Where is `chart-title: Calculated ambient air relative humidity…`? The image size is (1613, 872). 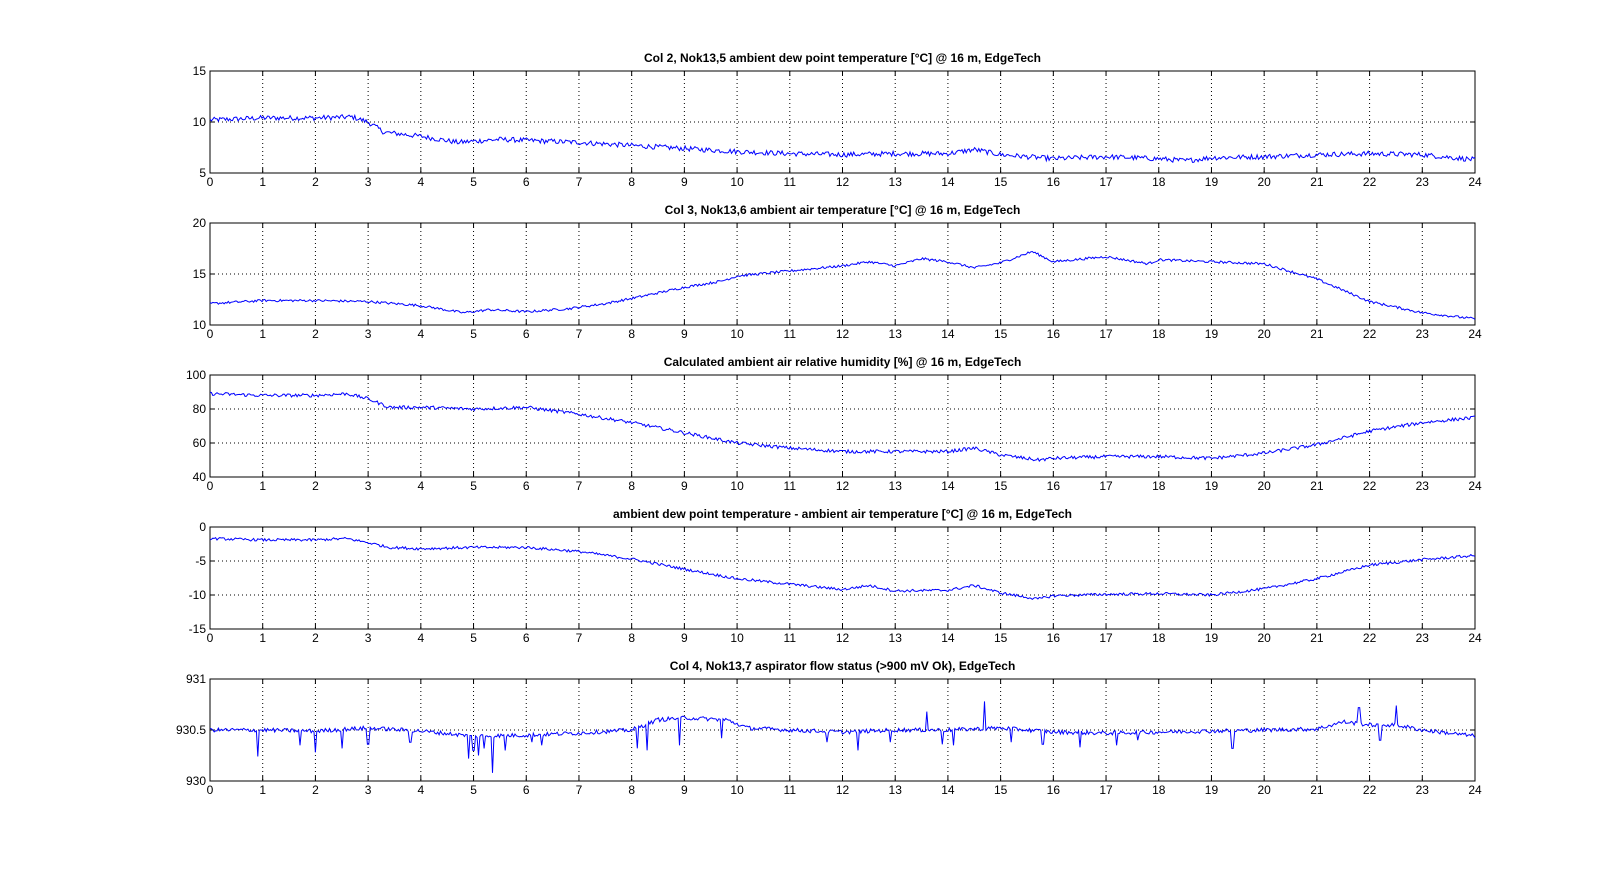
chart-title: Calculated ambient air relative humidity… is located at coordinates (843, 362).